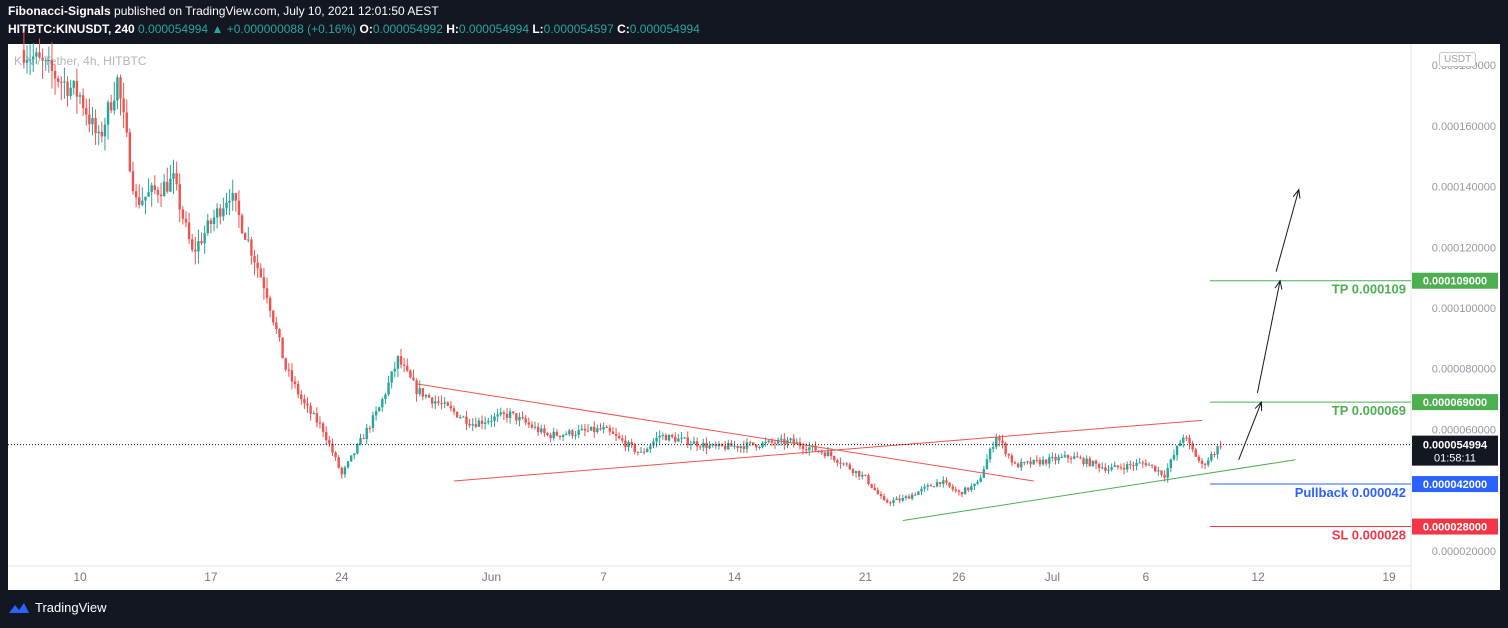 This screenshot has width=1508, height=628. I want to click on symbol-label: HITBTC:KINUSDT, 240, so click(71, 29).